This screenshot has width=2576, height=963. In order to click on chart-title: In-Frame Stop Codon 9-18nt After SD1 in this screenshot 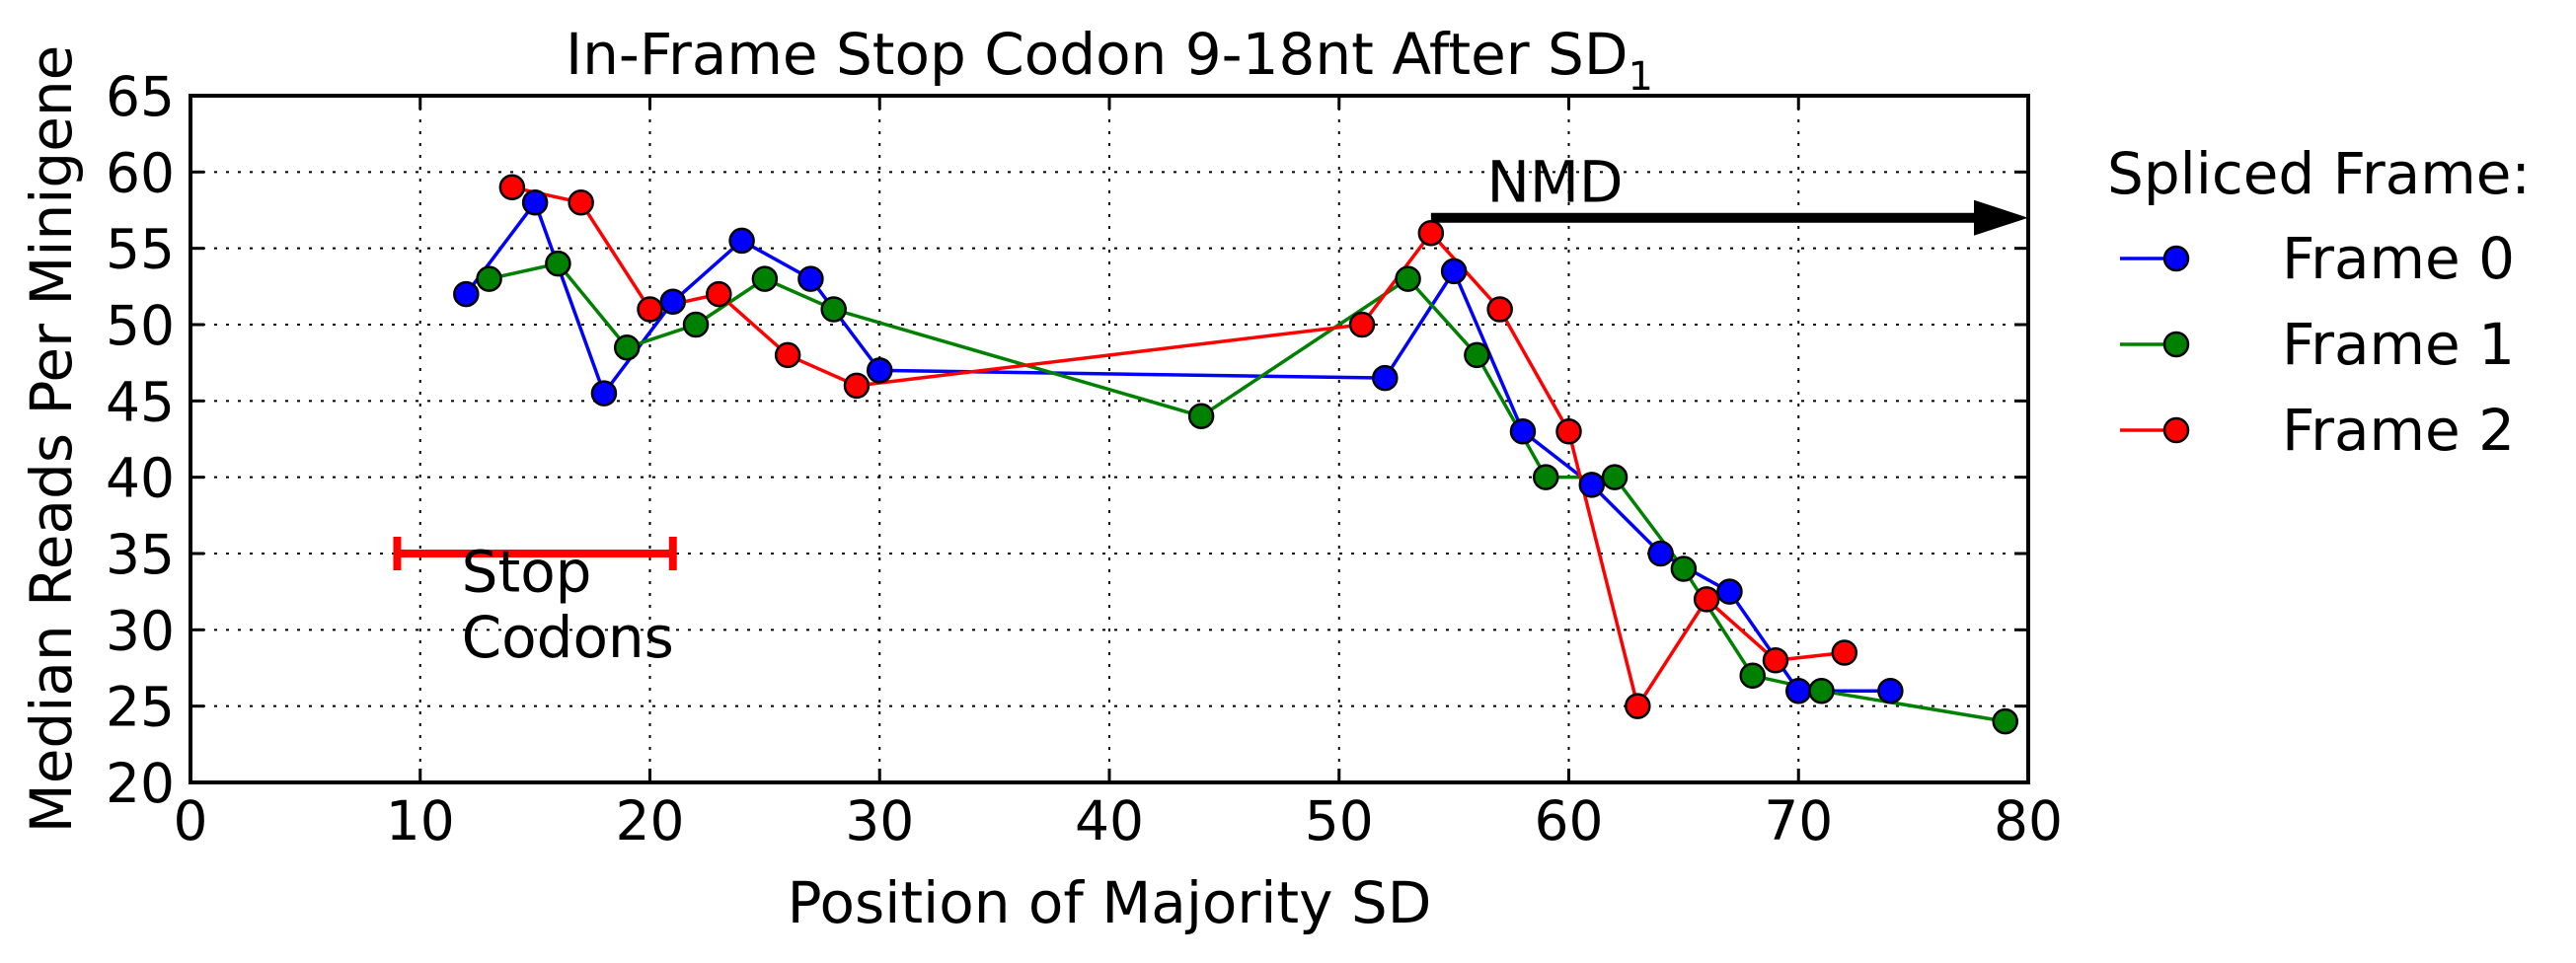, I will do `click(1109, 60)`.